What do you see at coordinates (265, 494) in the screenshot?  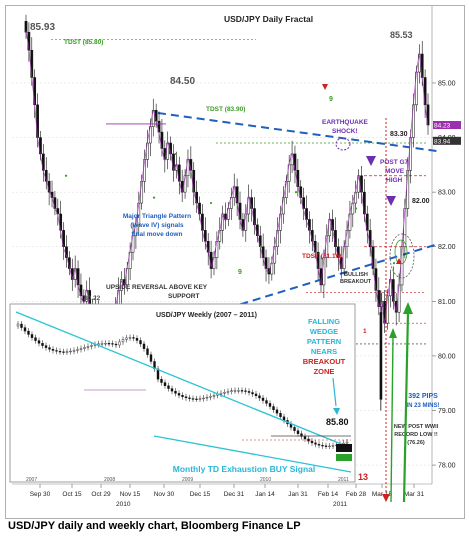 I see `x-tick-label: Jan 14` at bounding box center [265, 494].